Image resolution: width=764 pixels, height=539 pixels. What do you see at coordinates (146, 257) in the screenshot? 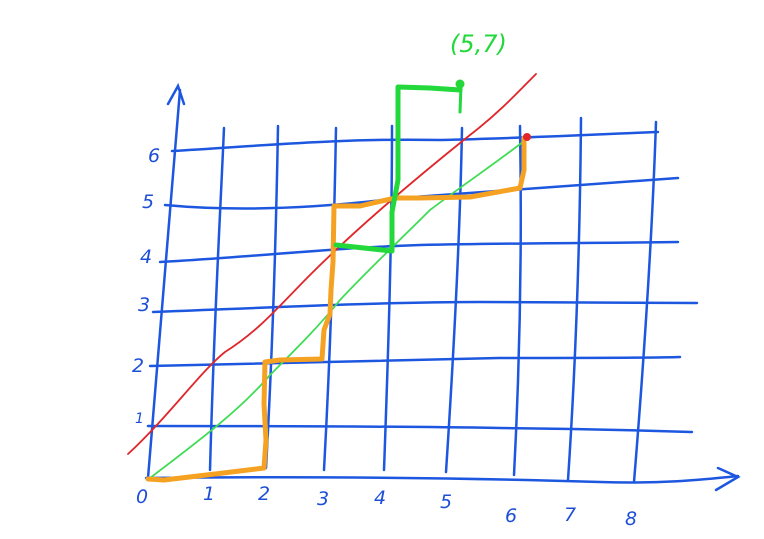
I see `y-tick-label-4: 4` at bounding box center [146, 257].